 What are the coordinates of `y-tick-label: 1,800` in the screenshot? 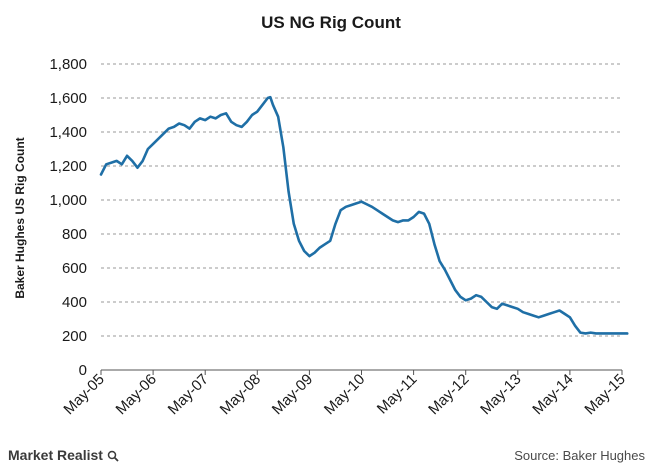 It's located at (68, 64).